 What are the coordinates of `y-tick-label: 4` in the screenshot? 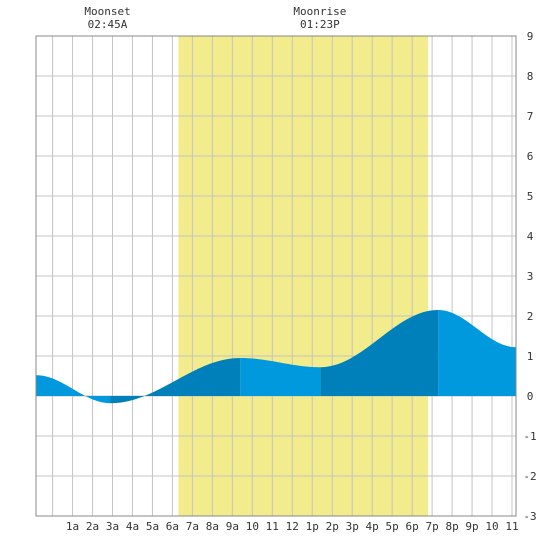 It's located at (530, 236).